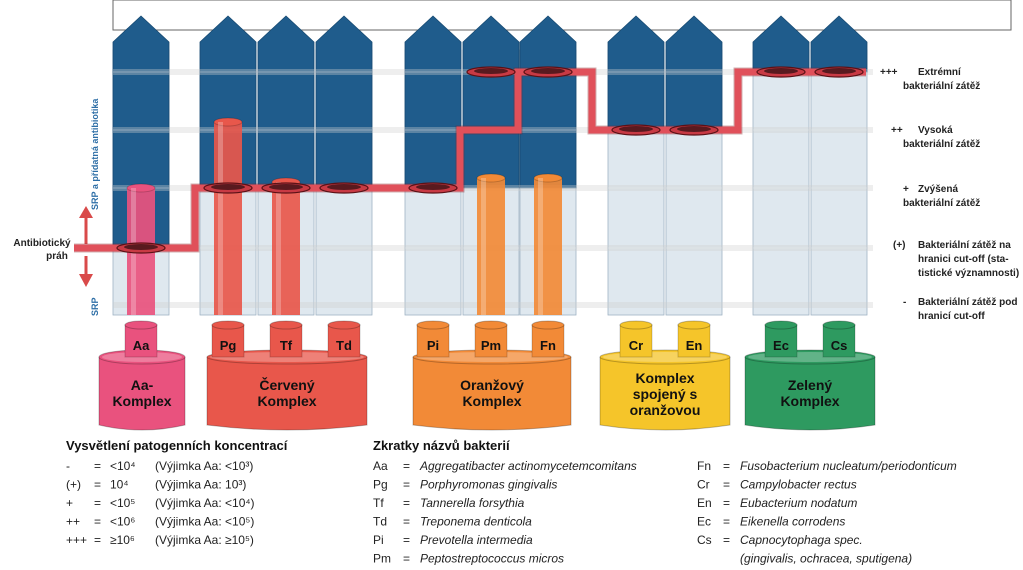 This screenshot has height=570, width=1023. I want to click on abbreviation-code: Pm, so click(382, 559).